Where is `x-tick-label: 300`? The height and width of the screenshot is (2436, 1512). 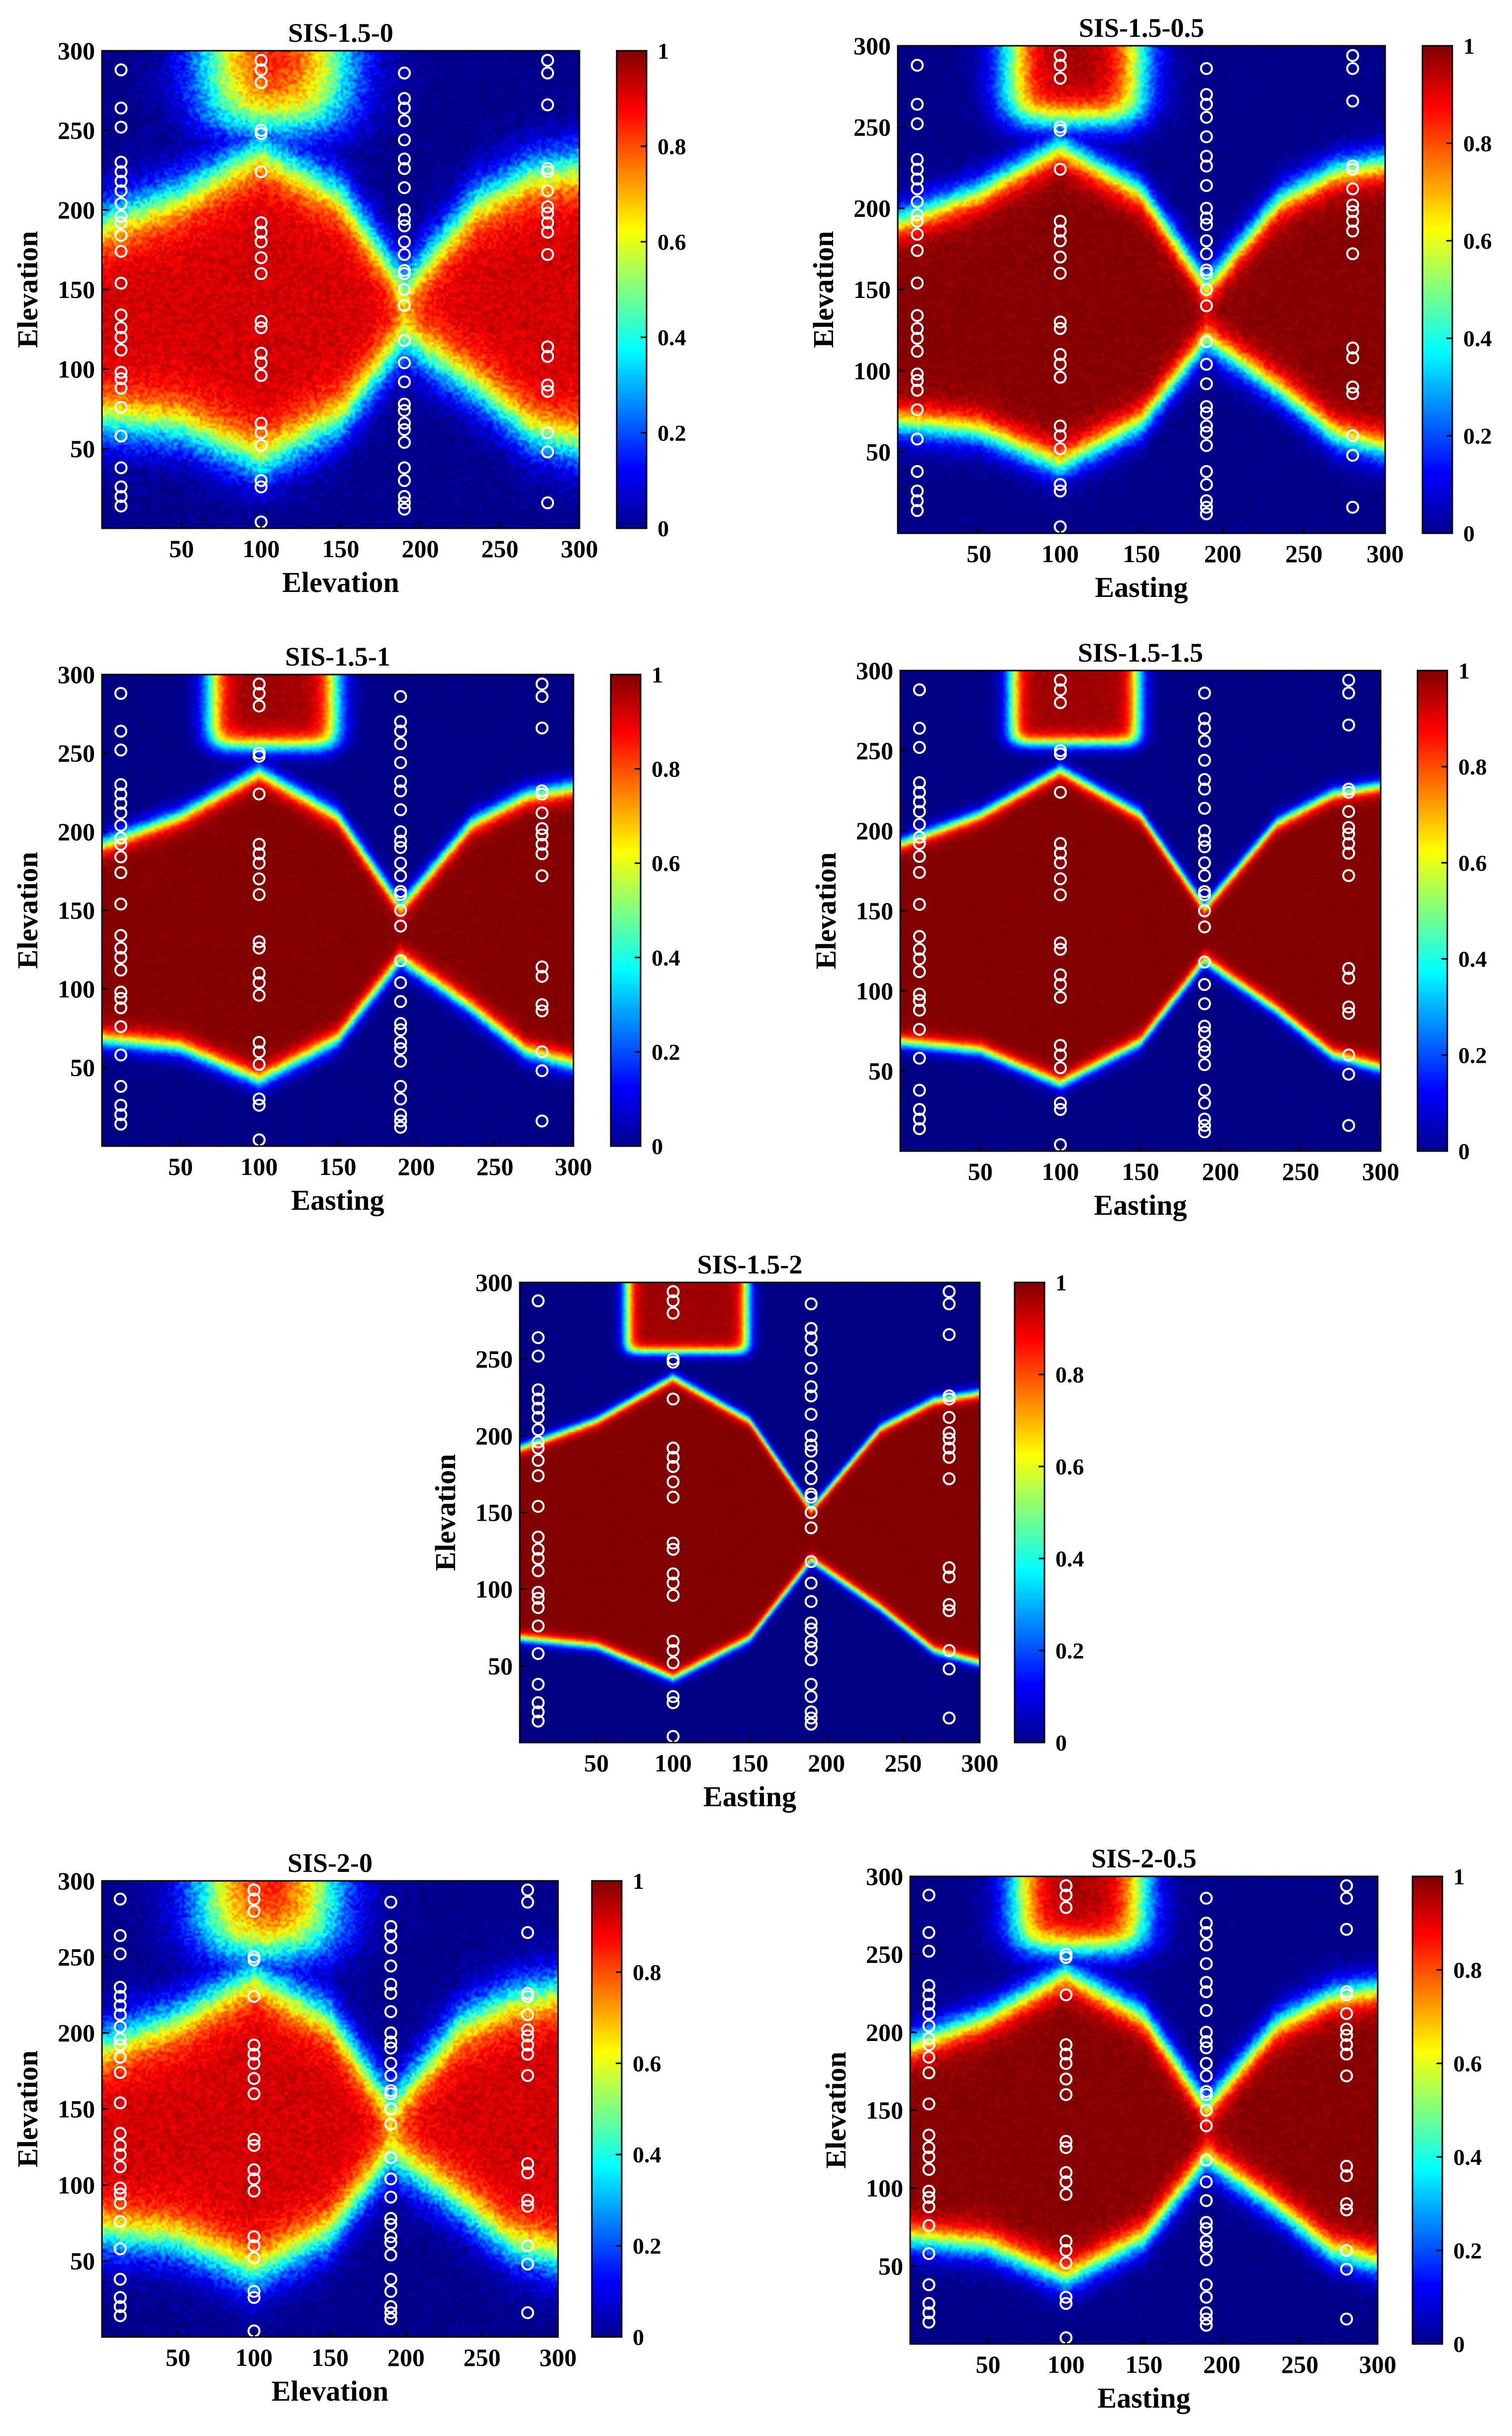 x-tick-label: 300 is located at coordinates (1378, 2364).